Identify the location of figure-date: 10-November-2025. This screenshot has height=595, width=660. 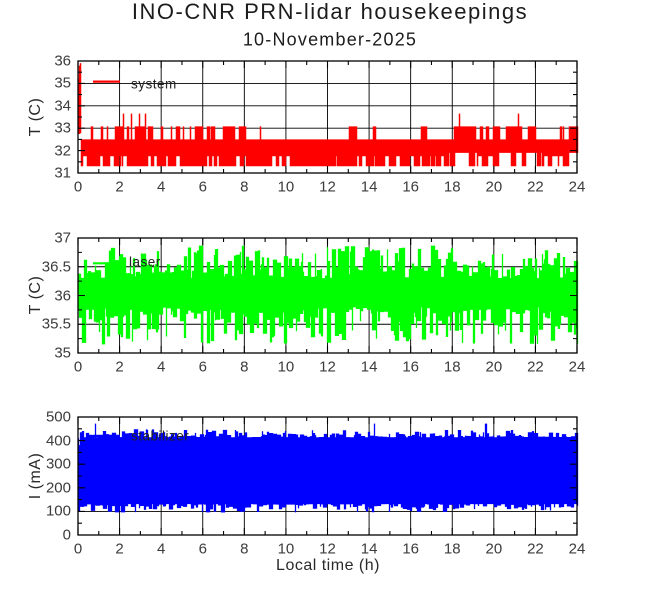
(330, 39).